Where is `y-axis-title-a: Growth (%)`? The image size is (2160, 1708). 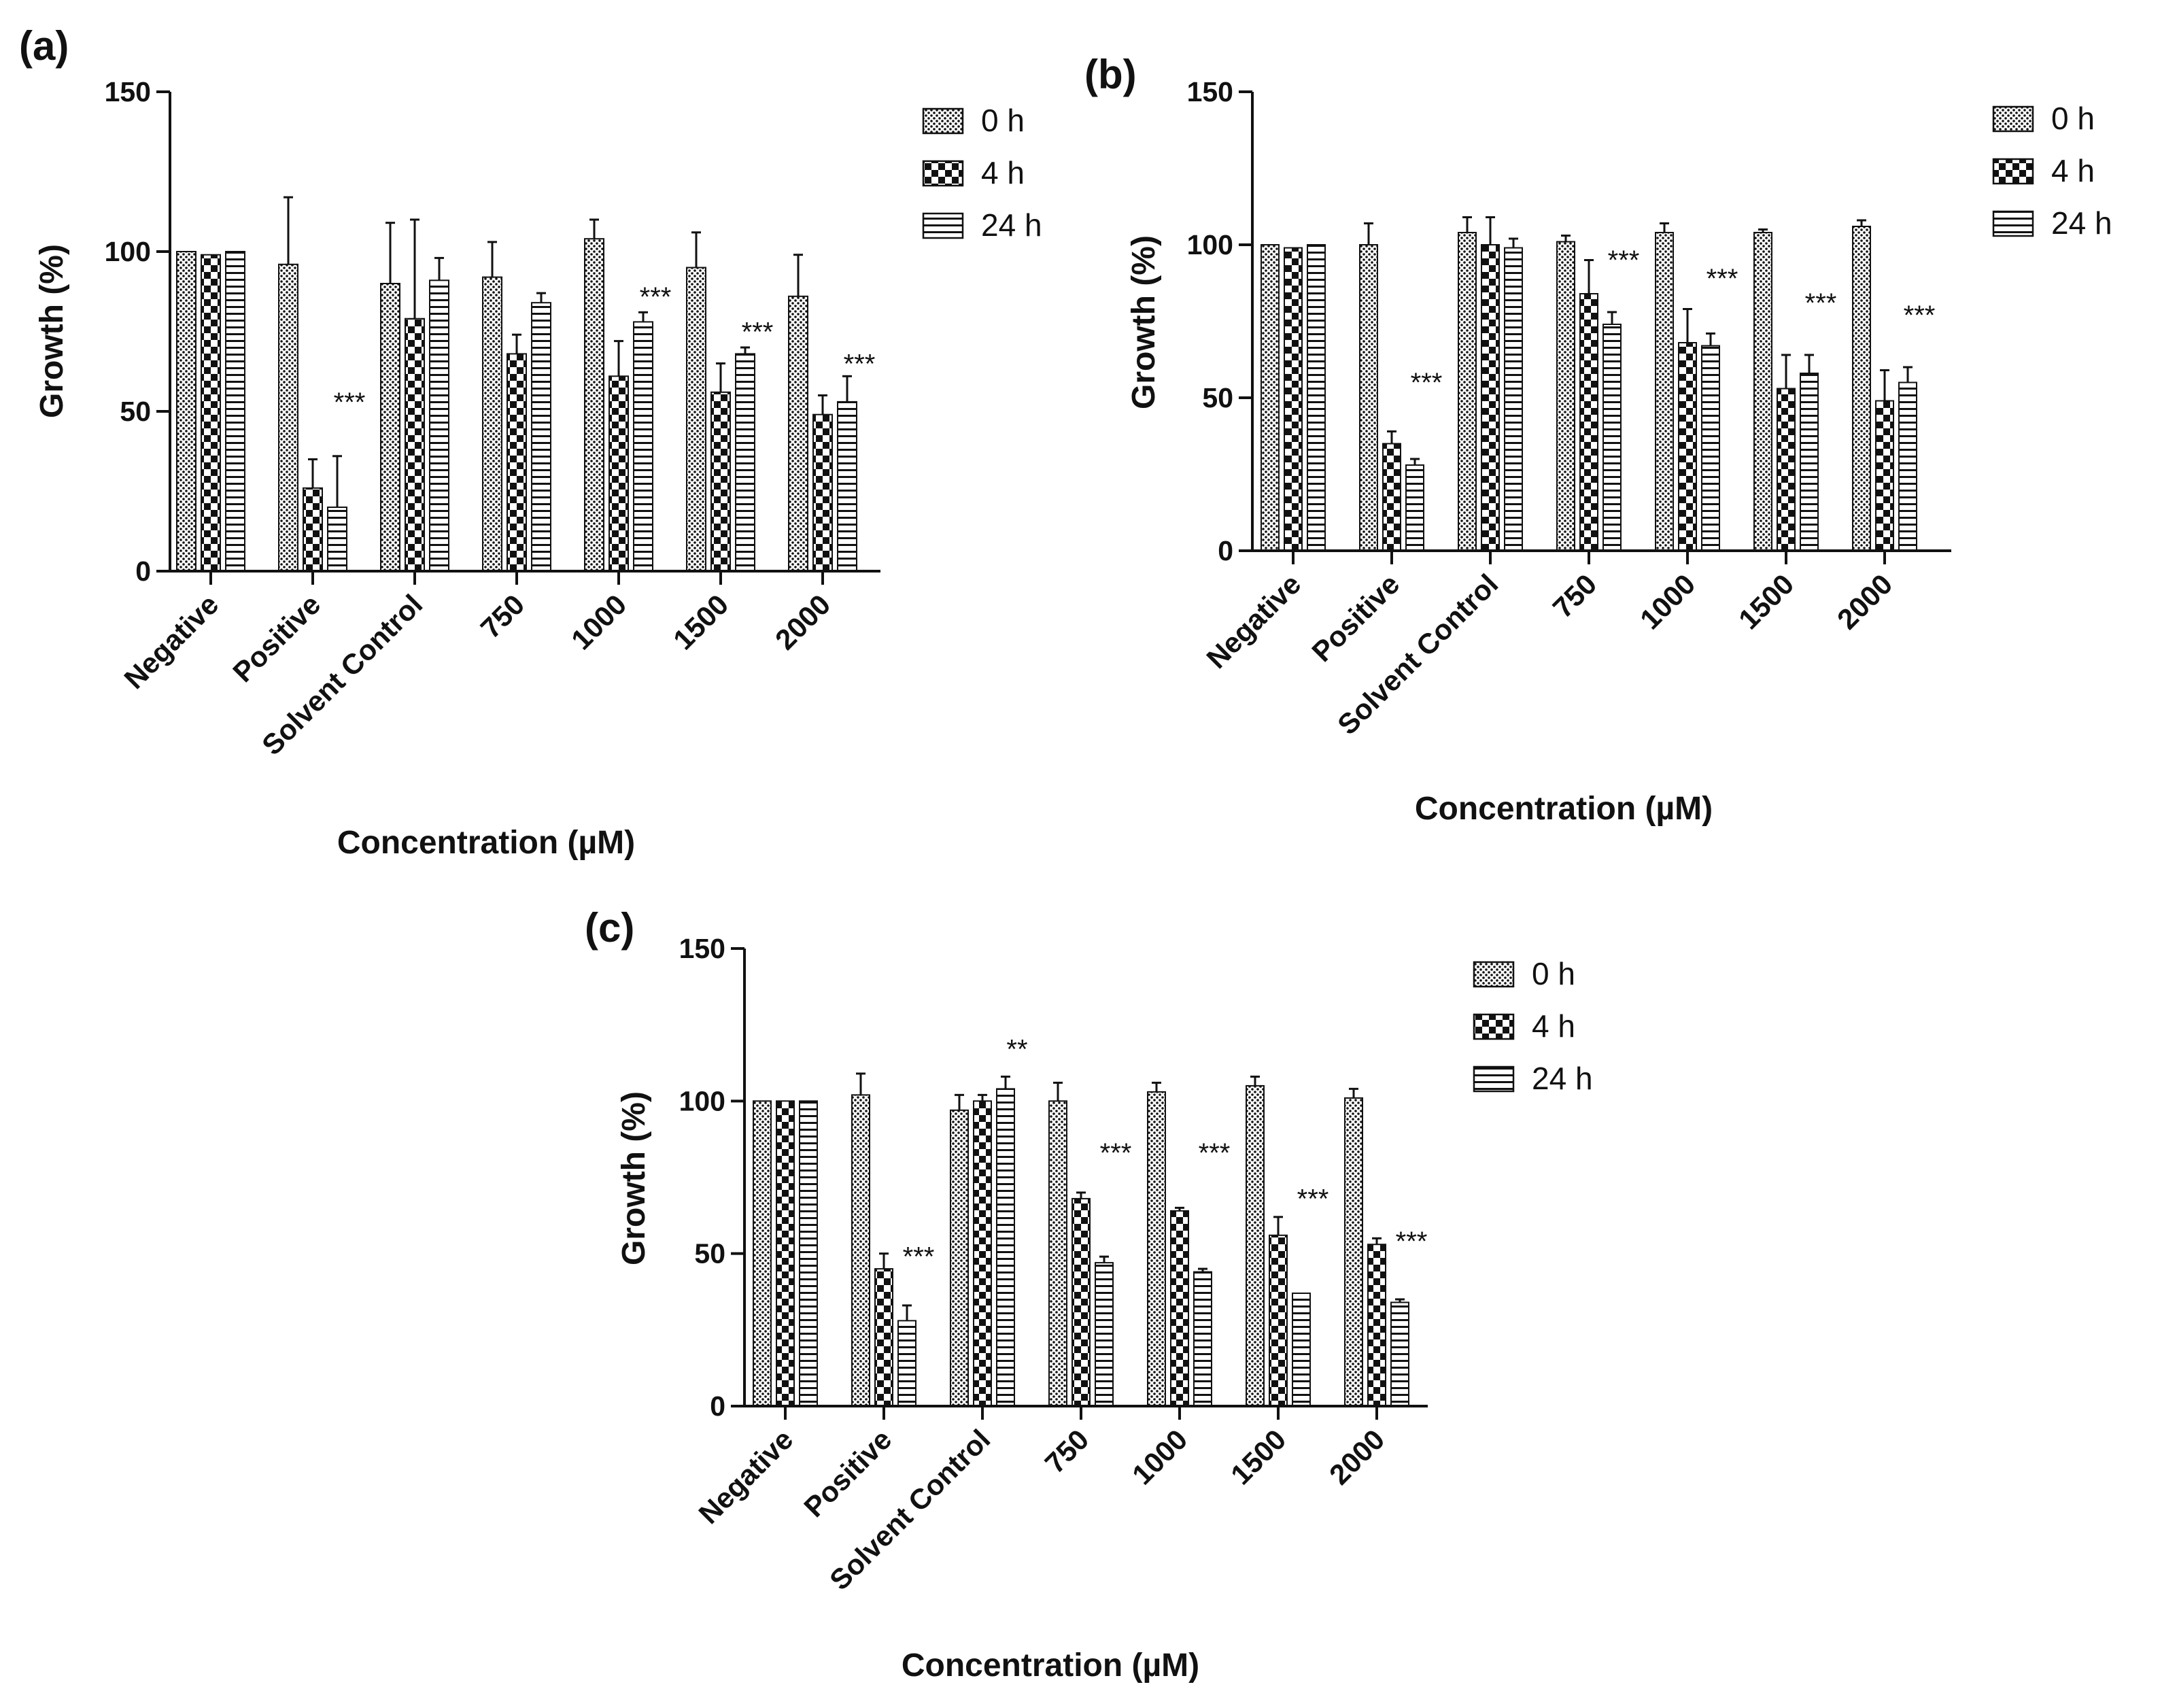 y-axis-title-a: Growth (%) is located at coordinates (52, 331).